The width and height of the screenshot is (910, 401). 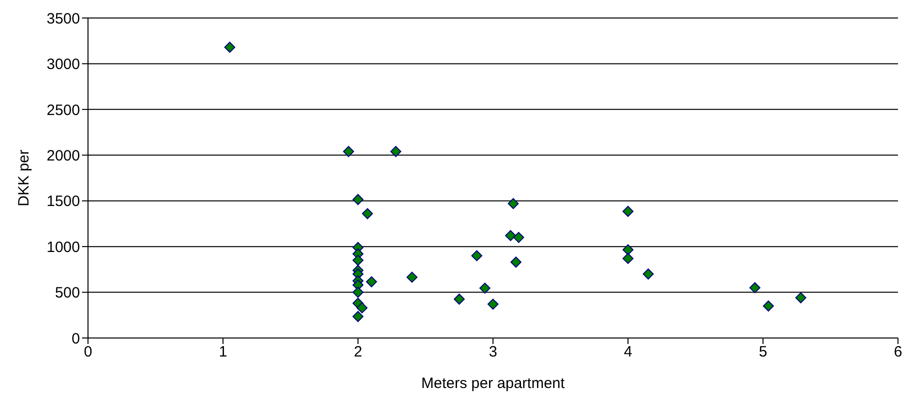 I want to click on x-tick-label: 6, so click(x=898, y=352).